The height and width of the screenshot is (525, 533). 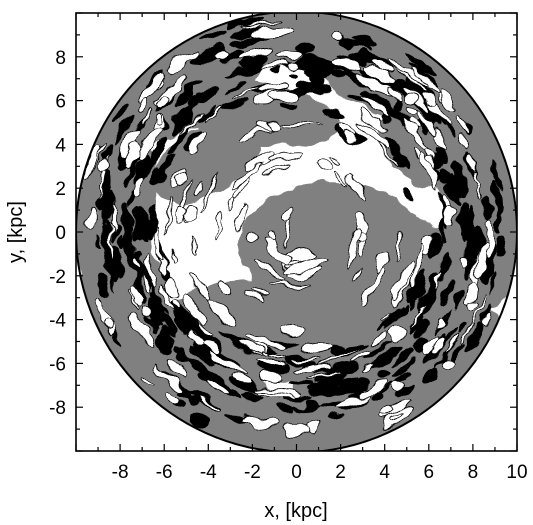 What do you see at coordinates (429, 472) in the screenshot?
I see `x-tick-label: 6` at bounding box center [429, 472].